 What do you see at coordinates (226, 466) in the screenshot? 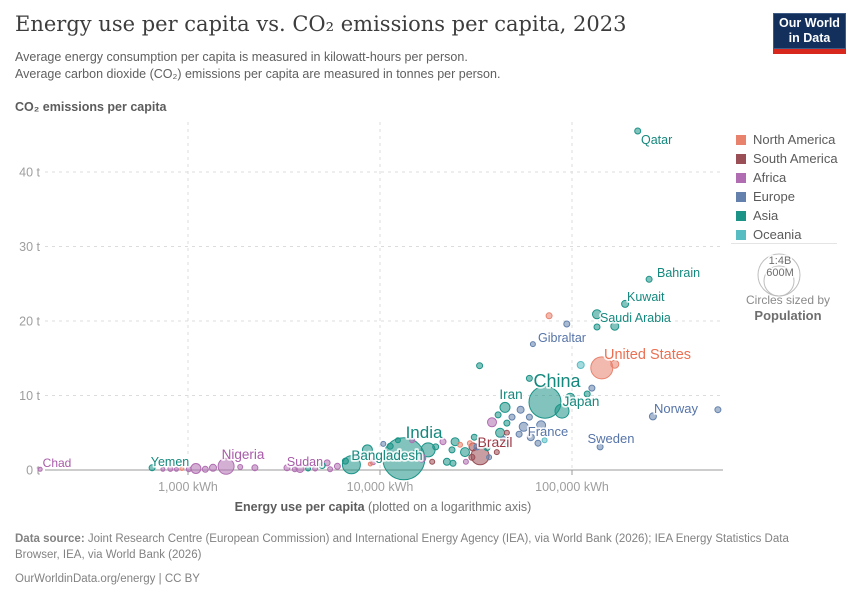
I see `data-point-nigeria` at bounding box center [226, 466].